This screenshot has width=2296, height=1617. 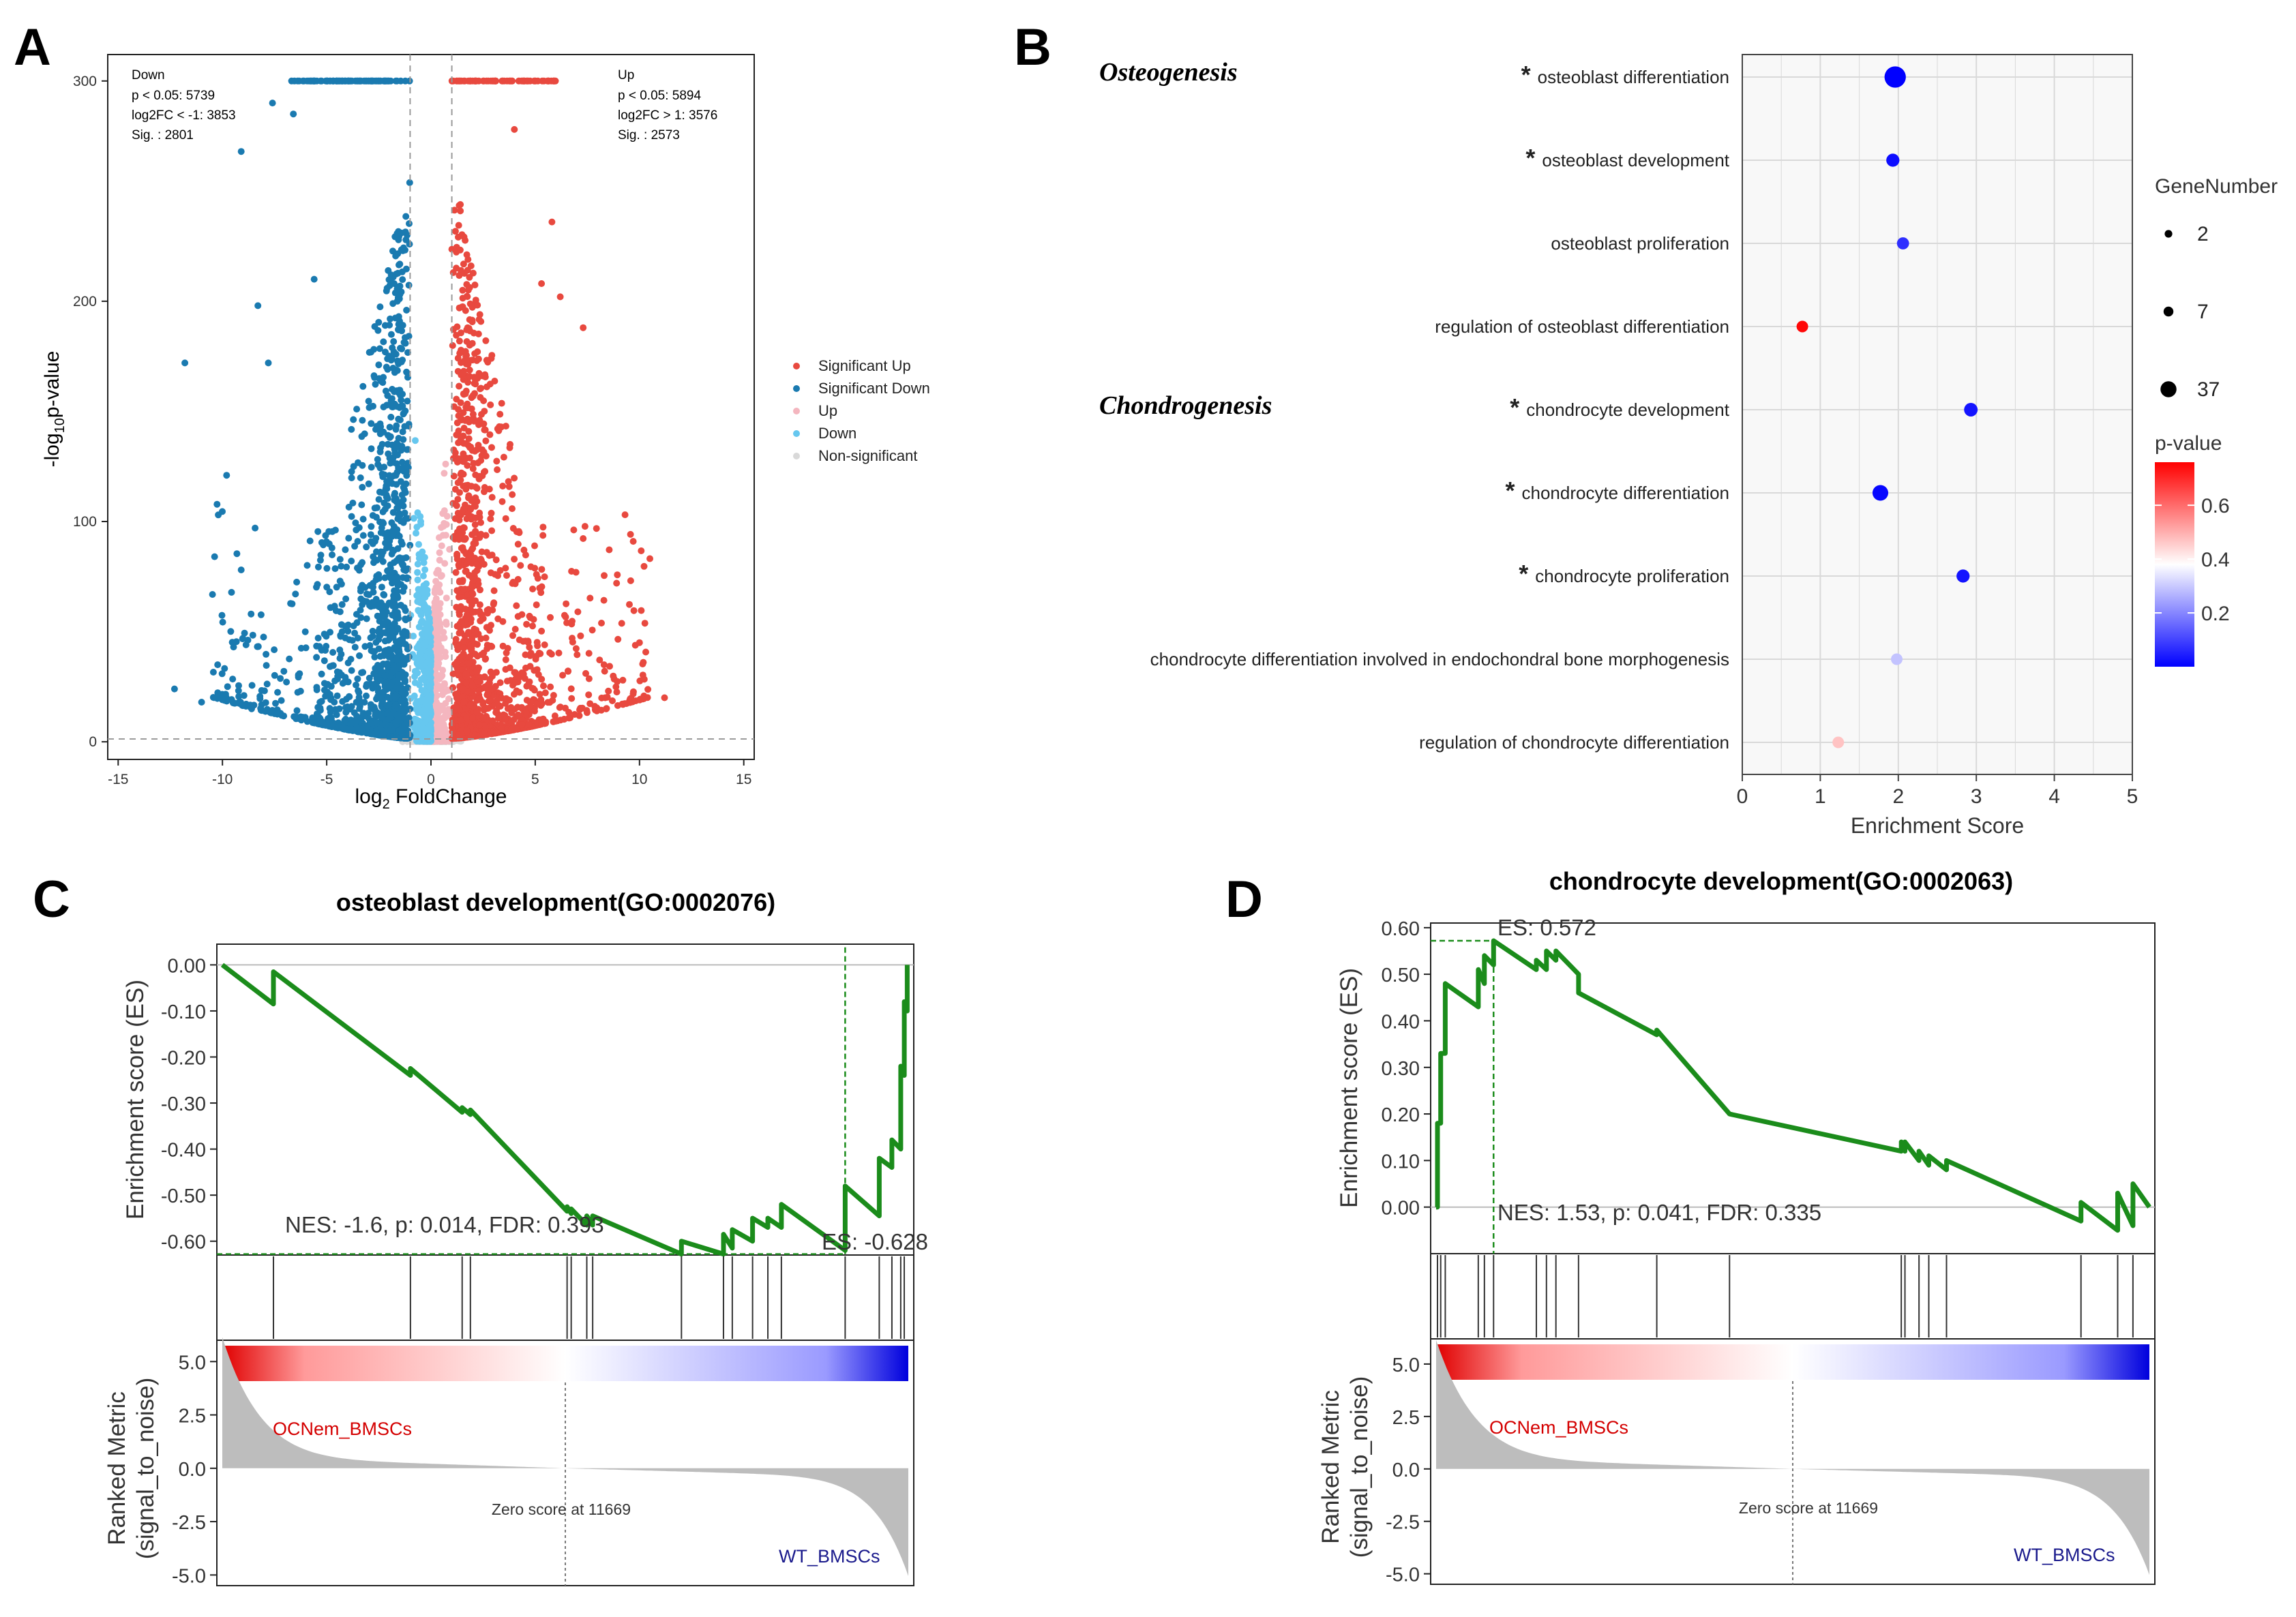 What do you see at coordinates (540, 1462) in the screenshot?
I see `gsea-c-ranked-metric: 5.02.50.0-2.5-5.0` at bounding box center [540, 1462].